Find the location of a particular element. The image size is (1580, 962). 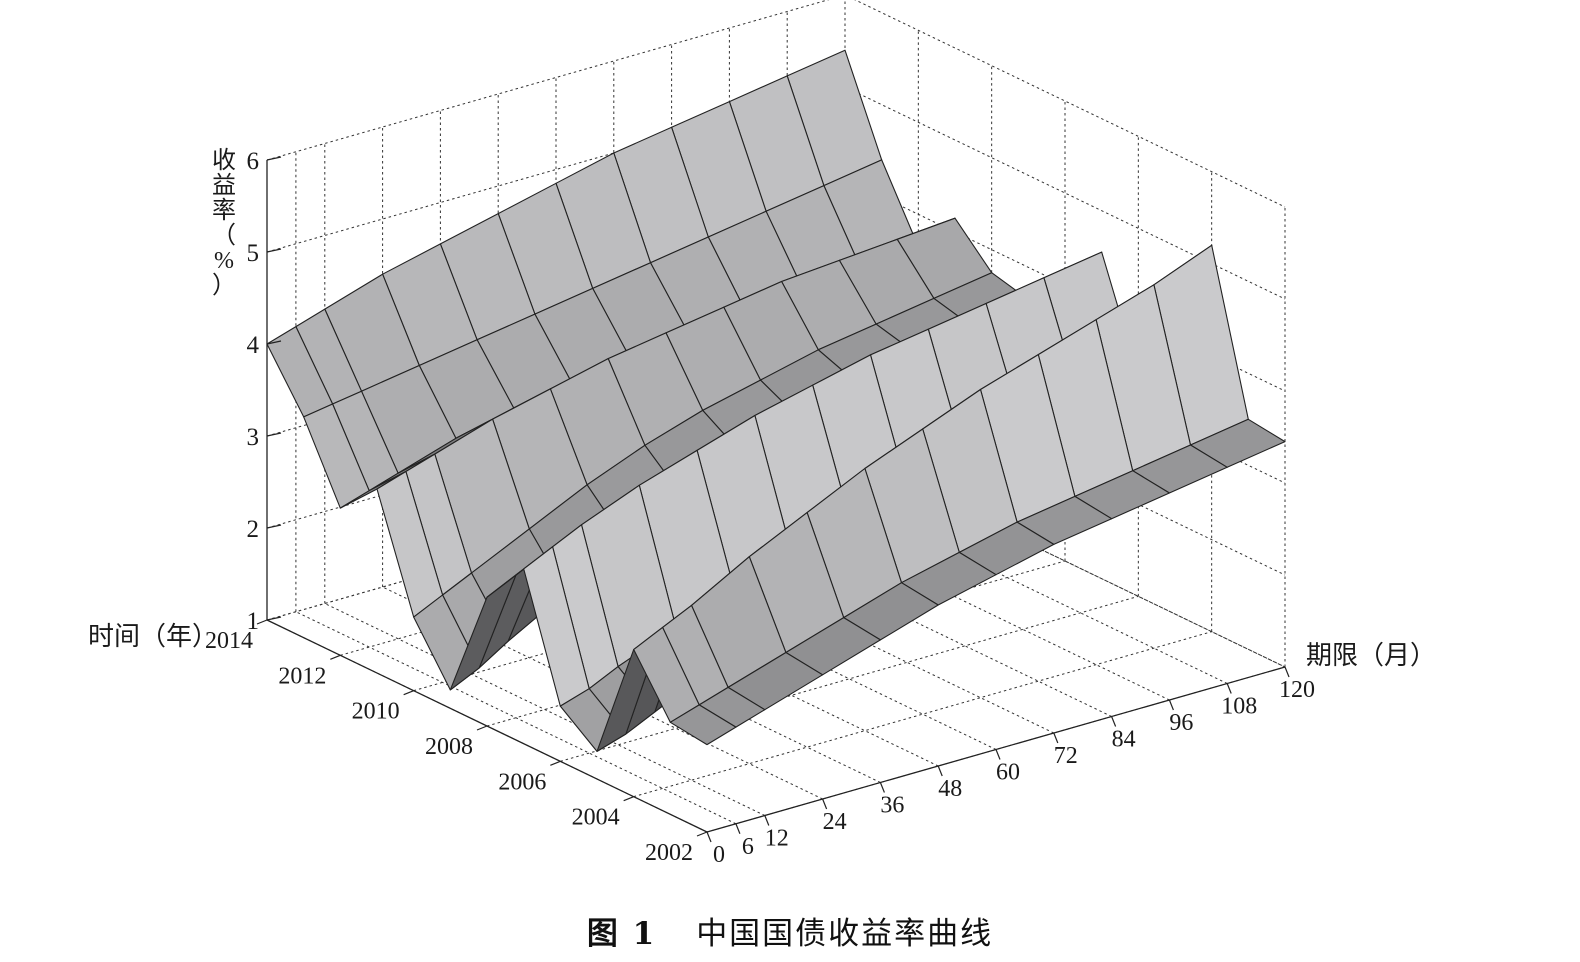

year-tick-label: 2008 is located at coordinates (449, 747).